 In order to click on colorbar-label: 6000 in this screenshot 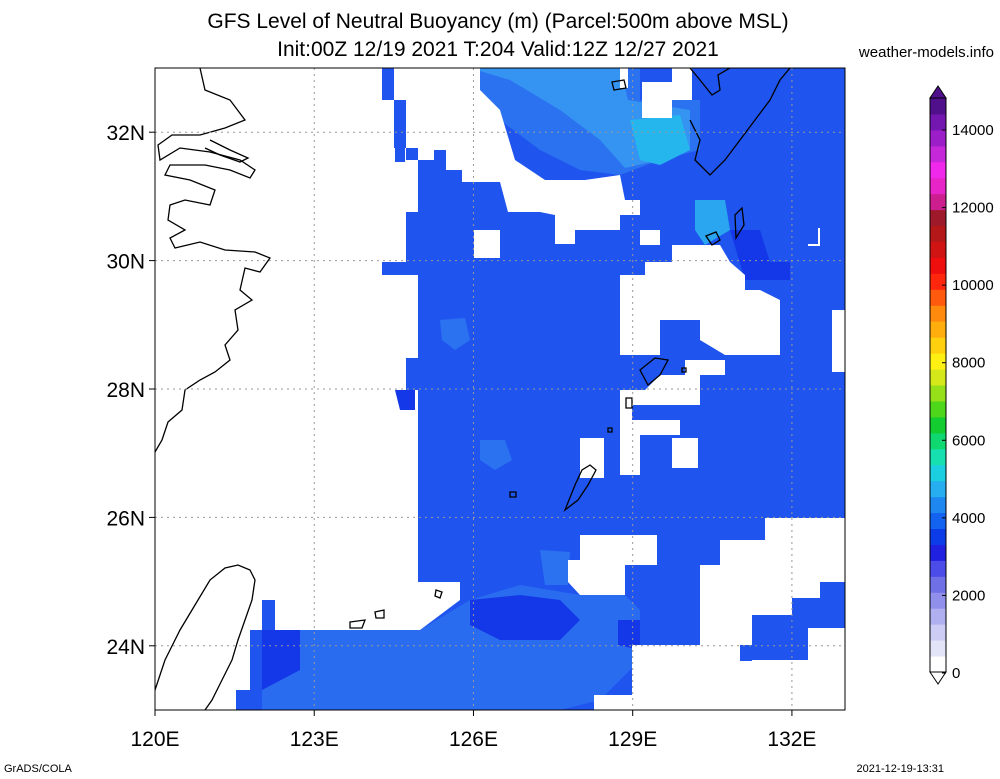, I will do `click(968, 440)`.